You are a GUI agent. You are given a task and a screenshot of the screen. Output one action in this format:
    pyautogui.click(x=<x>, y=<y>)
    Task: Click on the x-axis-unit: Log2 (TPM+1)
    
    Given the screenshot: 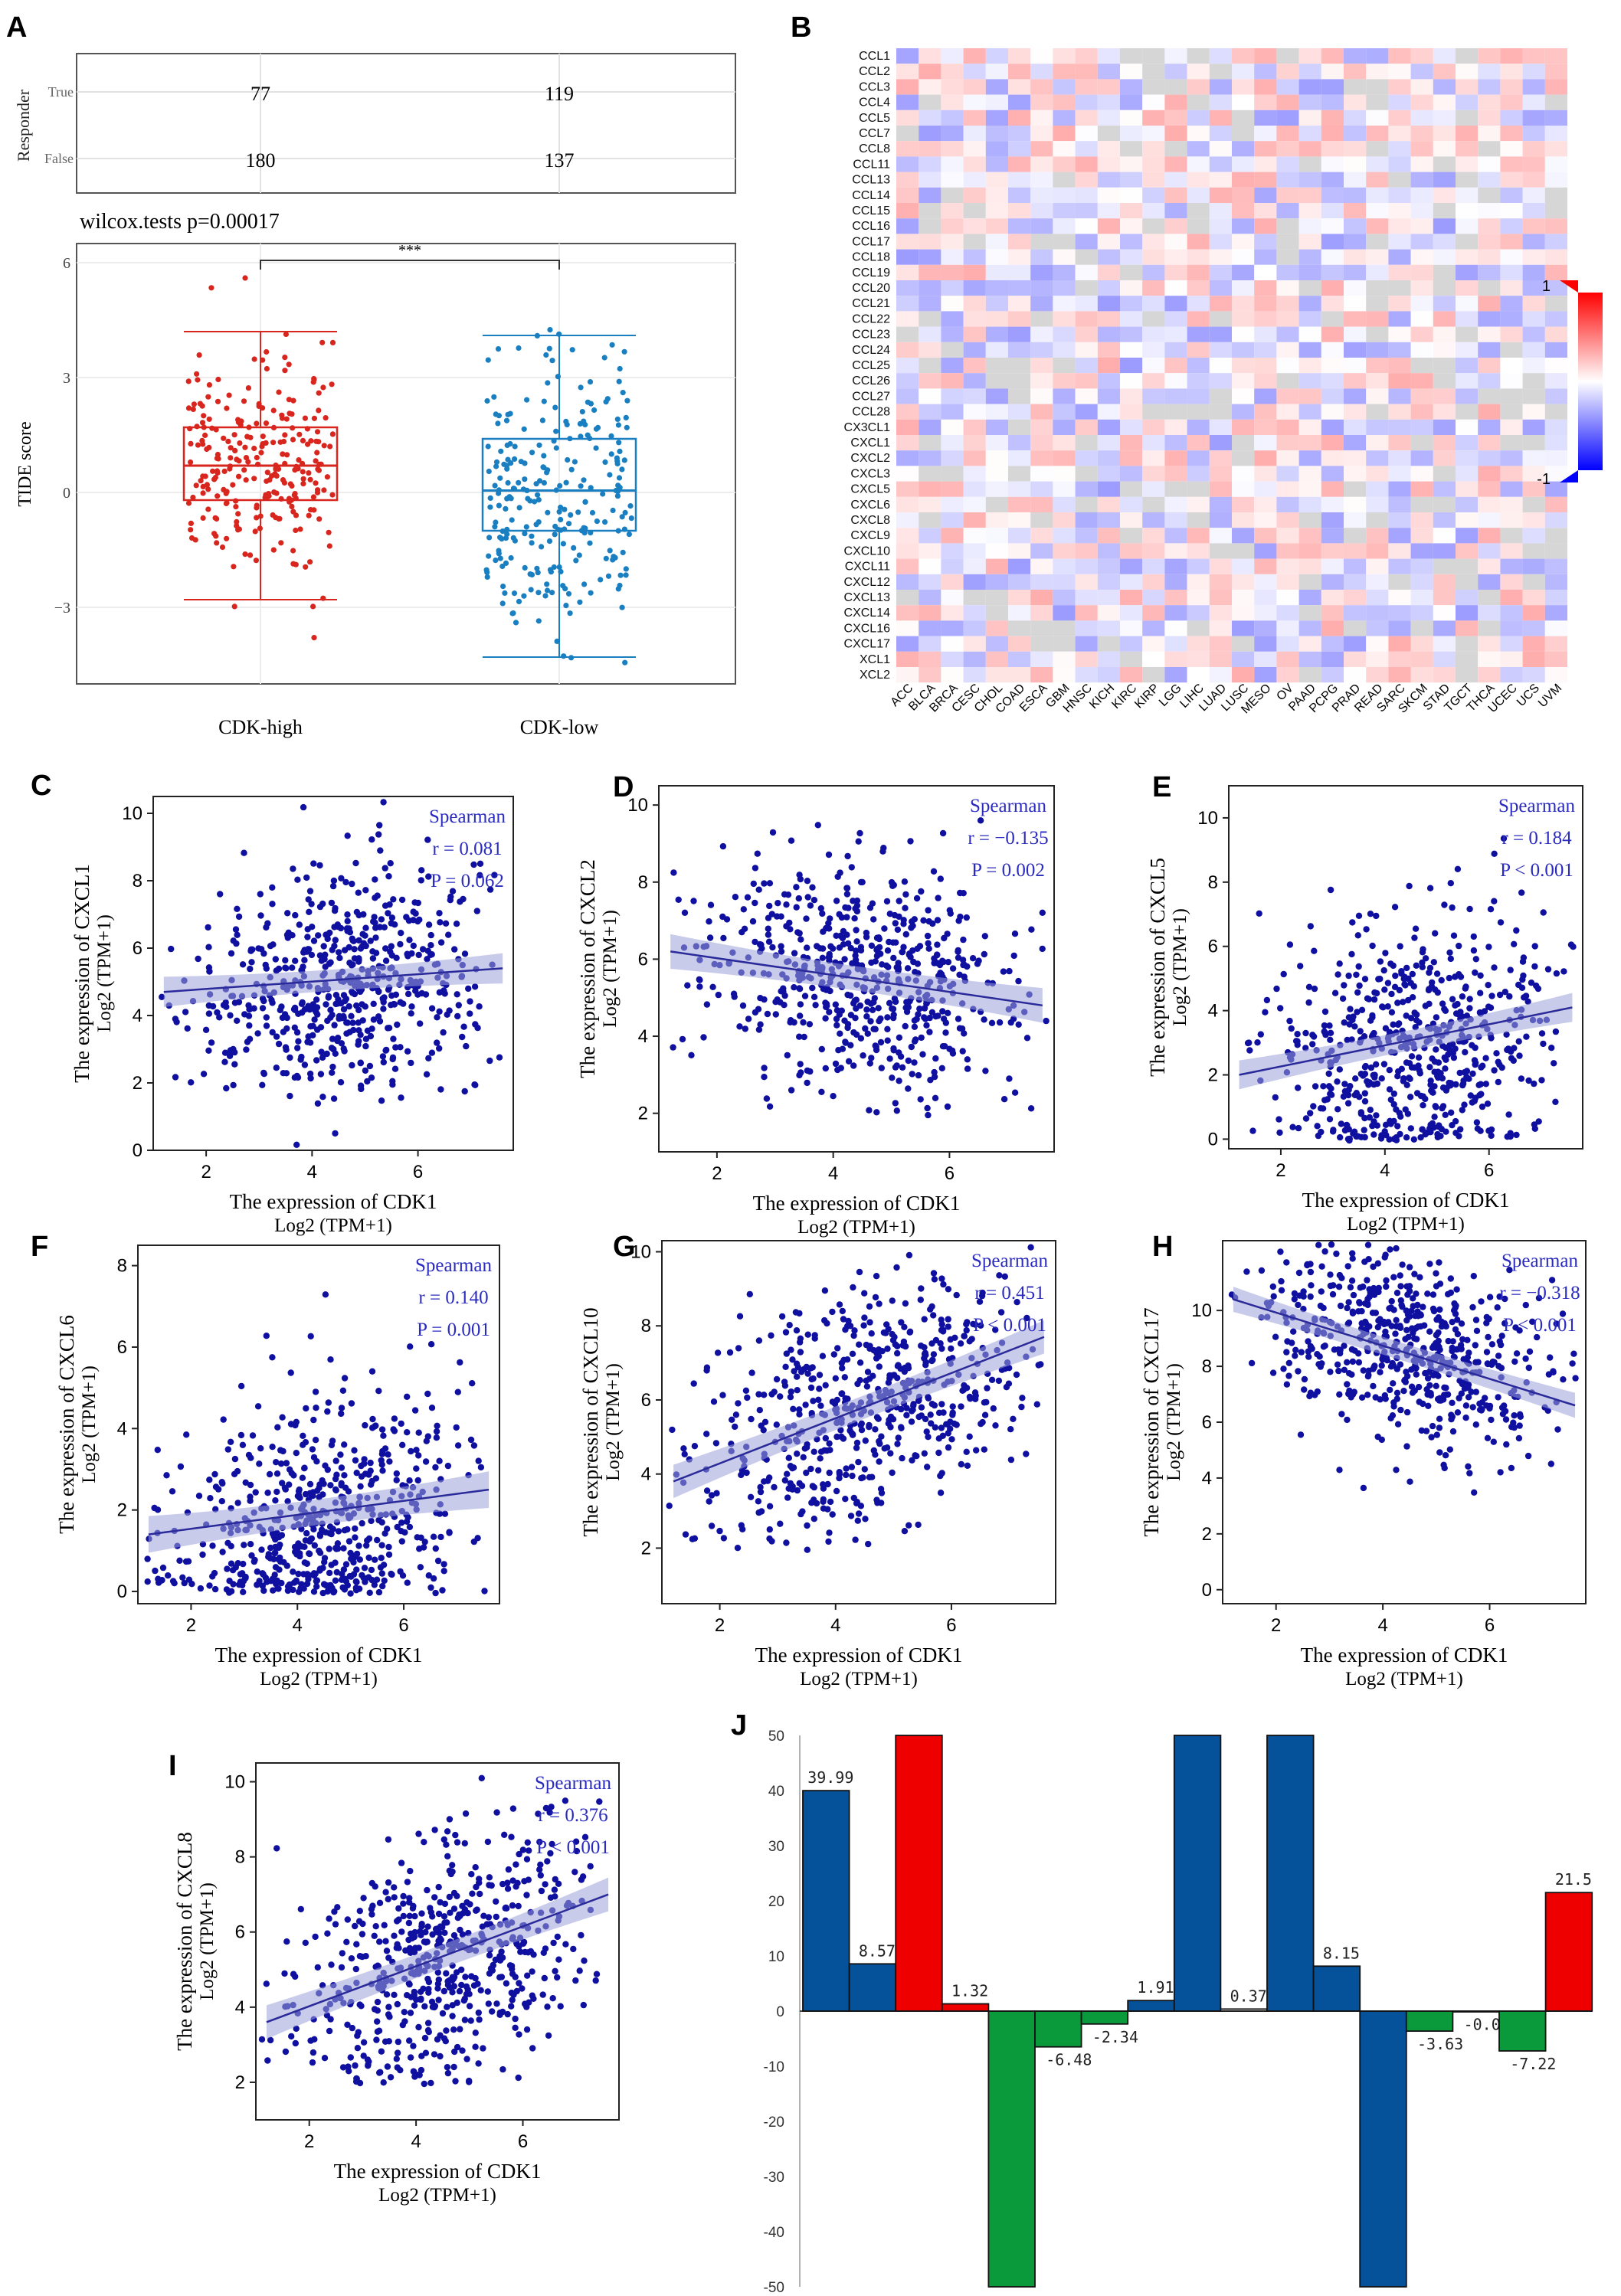 What is the action you would take?
    pyautogui.click(x=859, y=1679)
    